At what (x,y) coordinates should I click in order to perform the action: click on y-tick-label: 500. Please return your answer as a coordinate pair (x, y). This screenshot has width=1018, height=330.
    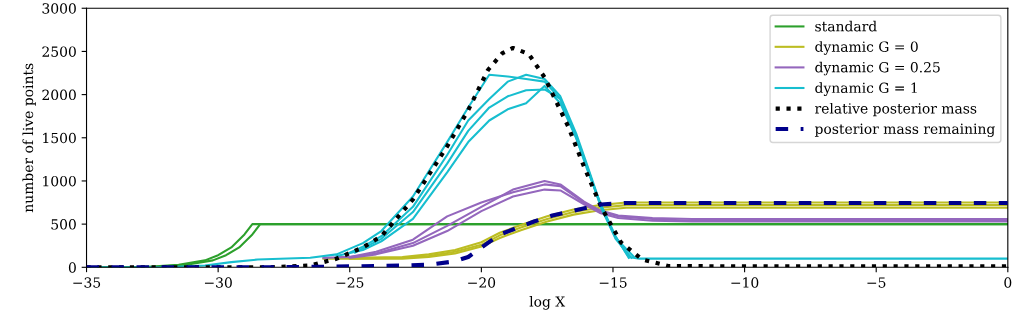
    Looking at the image, I should click on (63, 224).